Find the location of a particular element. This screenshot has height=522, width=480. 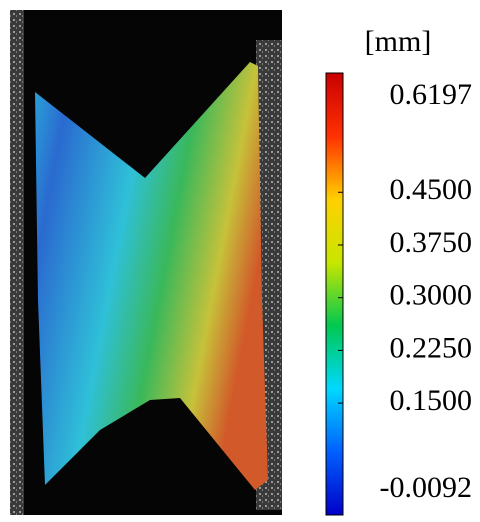

colorbar-bar is located at coordinates (334, 294).